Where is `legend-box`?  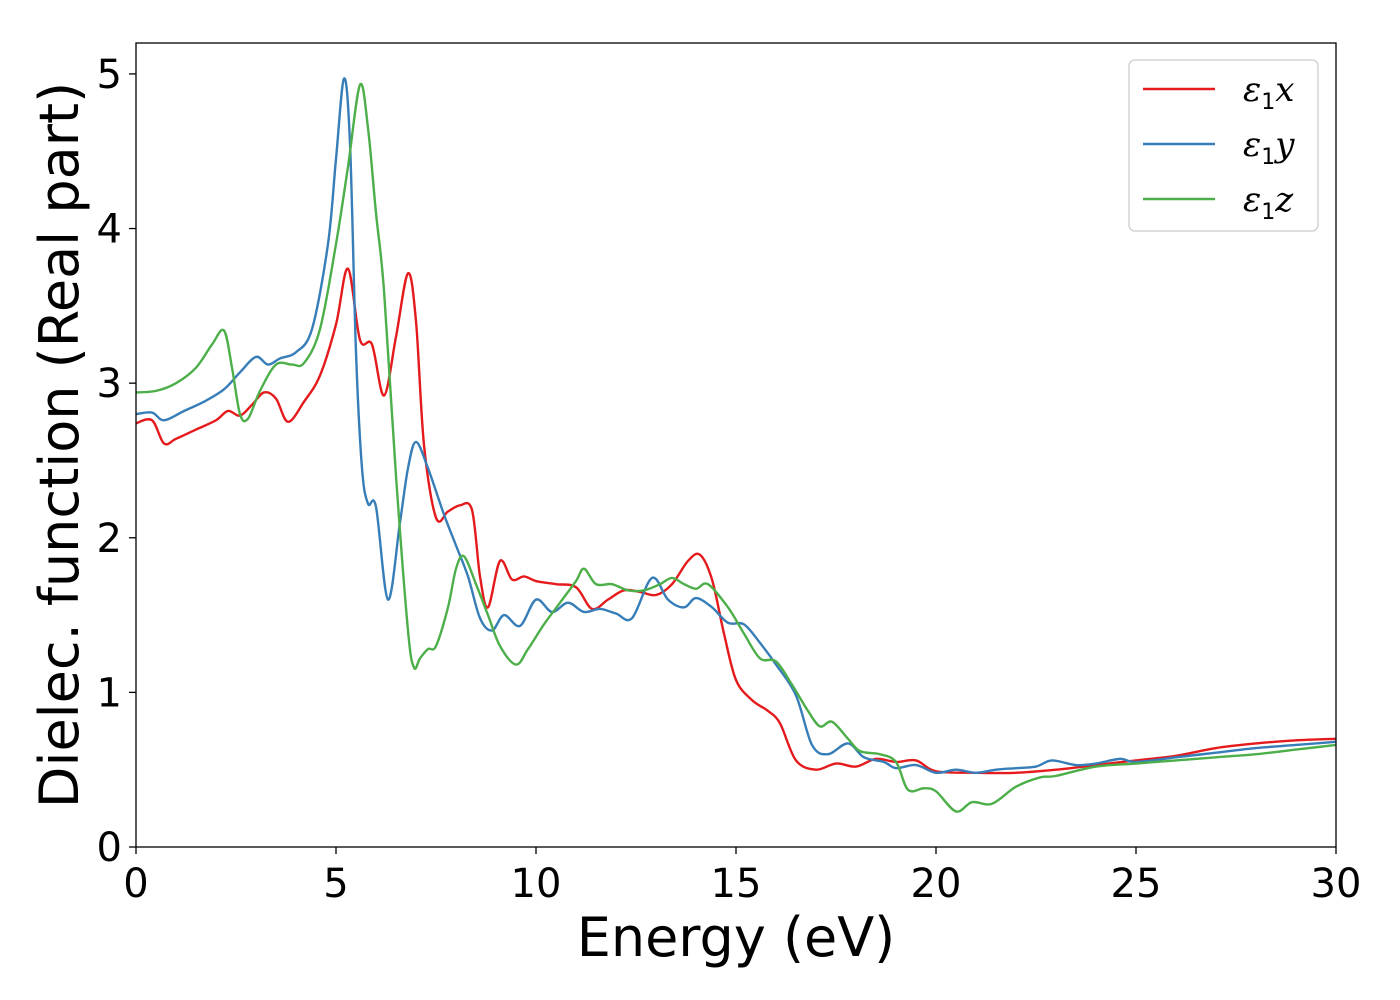
legend-box is located at coordinates (1223, 145).